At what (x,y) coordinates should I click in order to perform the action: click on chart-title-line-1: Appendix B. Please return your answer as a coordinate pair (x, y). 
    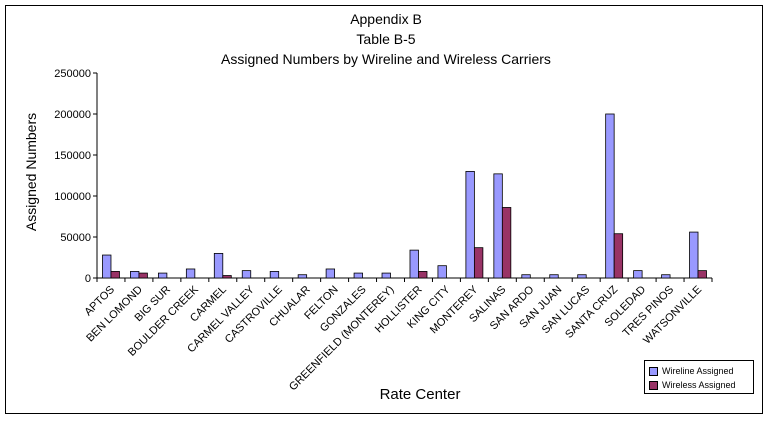
    Looking at the image, I should click on (386, 19).